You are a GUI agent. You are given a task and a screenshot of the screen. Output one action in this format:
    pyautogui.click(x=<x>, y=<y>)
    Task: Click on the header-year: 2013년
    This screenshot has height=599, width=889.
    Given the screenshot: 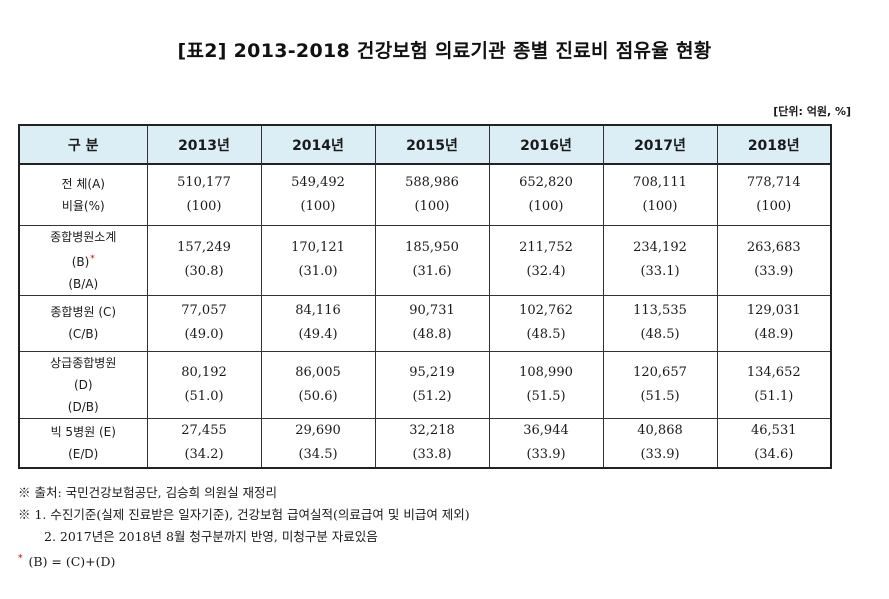 What is the action you would take?
    pyautogui.click(x=204, y=144)
    